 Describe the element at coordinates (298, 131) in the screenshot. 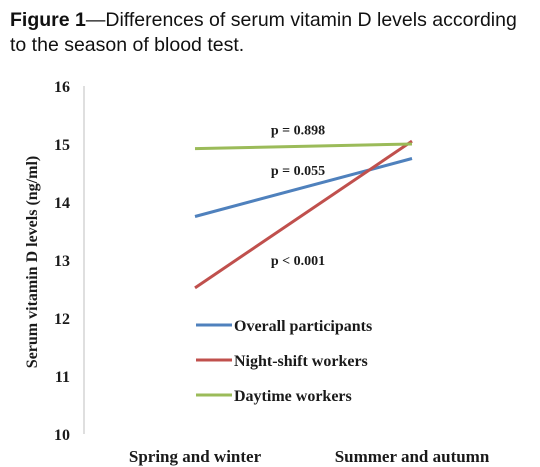

I see `p-value-label: p = 0.898` at that location.